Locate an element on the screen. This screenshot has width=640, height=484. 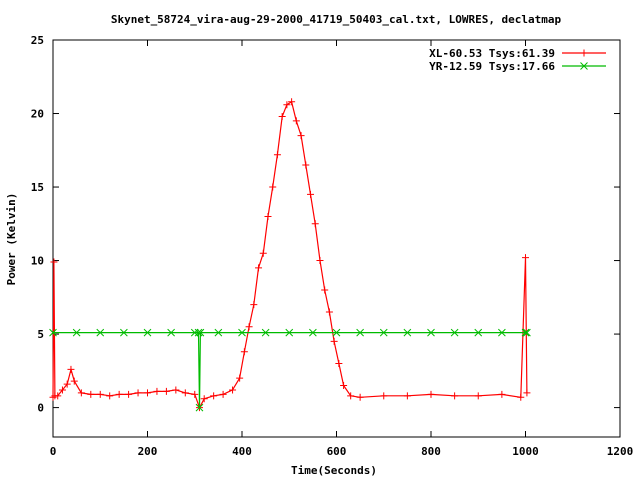
x-axis-label: Time(Seconds) is located at coordinates (334, 470).